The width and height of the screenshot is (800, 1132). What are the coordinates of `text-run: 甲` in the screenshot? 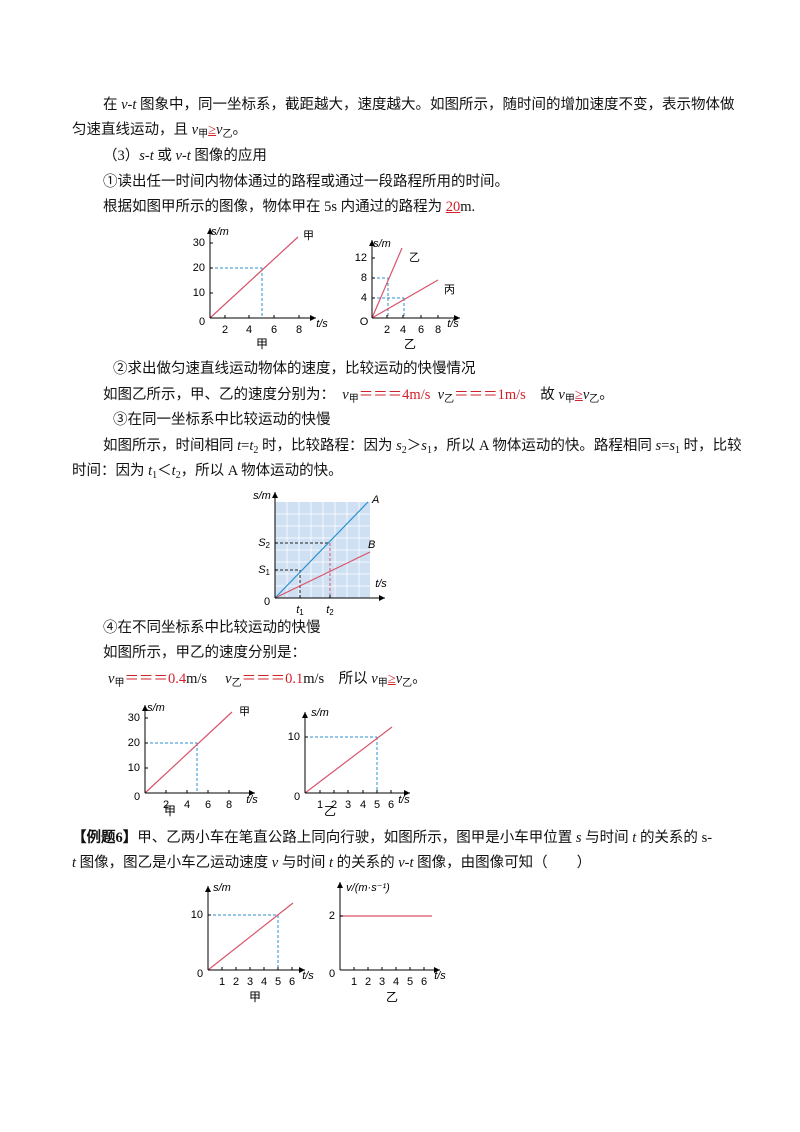 It's located at (569, 399).